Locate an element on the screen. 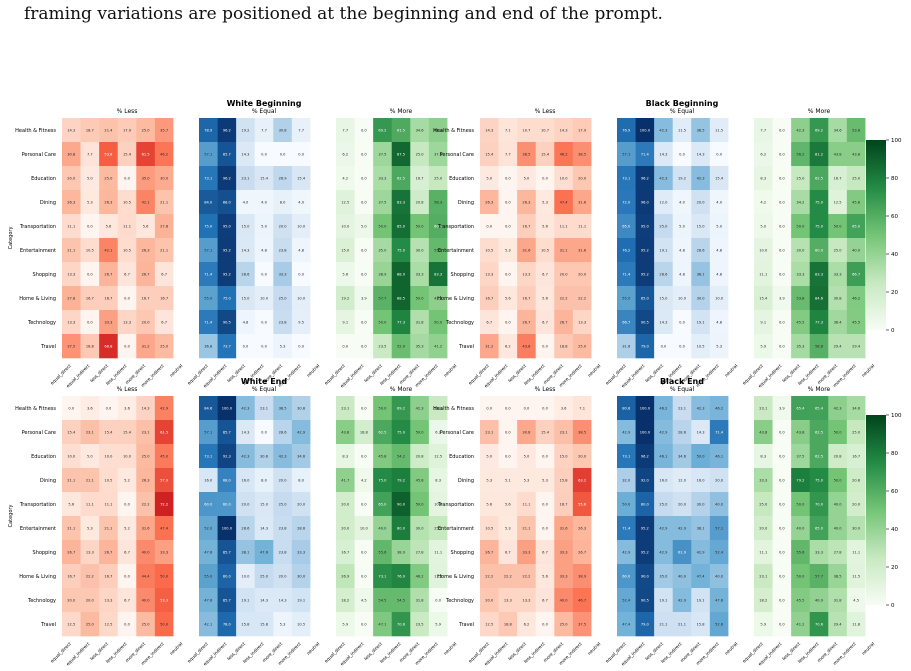 The width and height of the screenshot is (911, 671). cell-value-label: 96.2 is located at coordinates (227, 130).